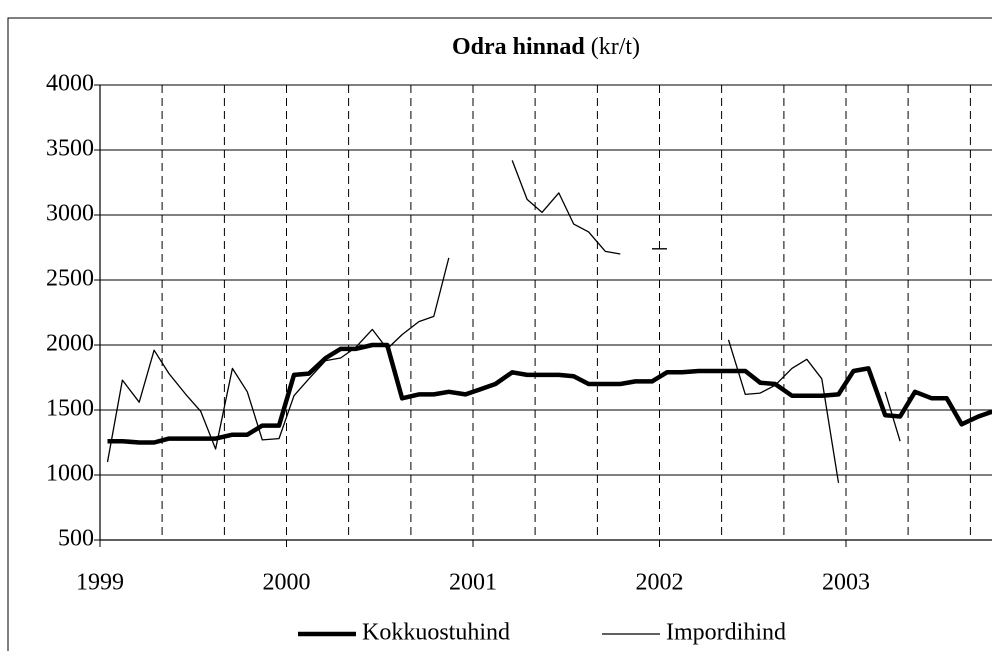 This screenshot has width=992, height=651. What do you see at coordinates (726, 633) in the screenshot?
I see `legend-label: Impordihind` at bounding box center [726, 633].